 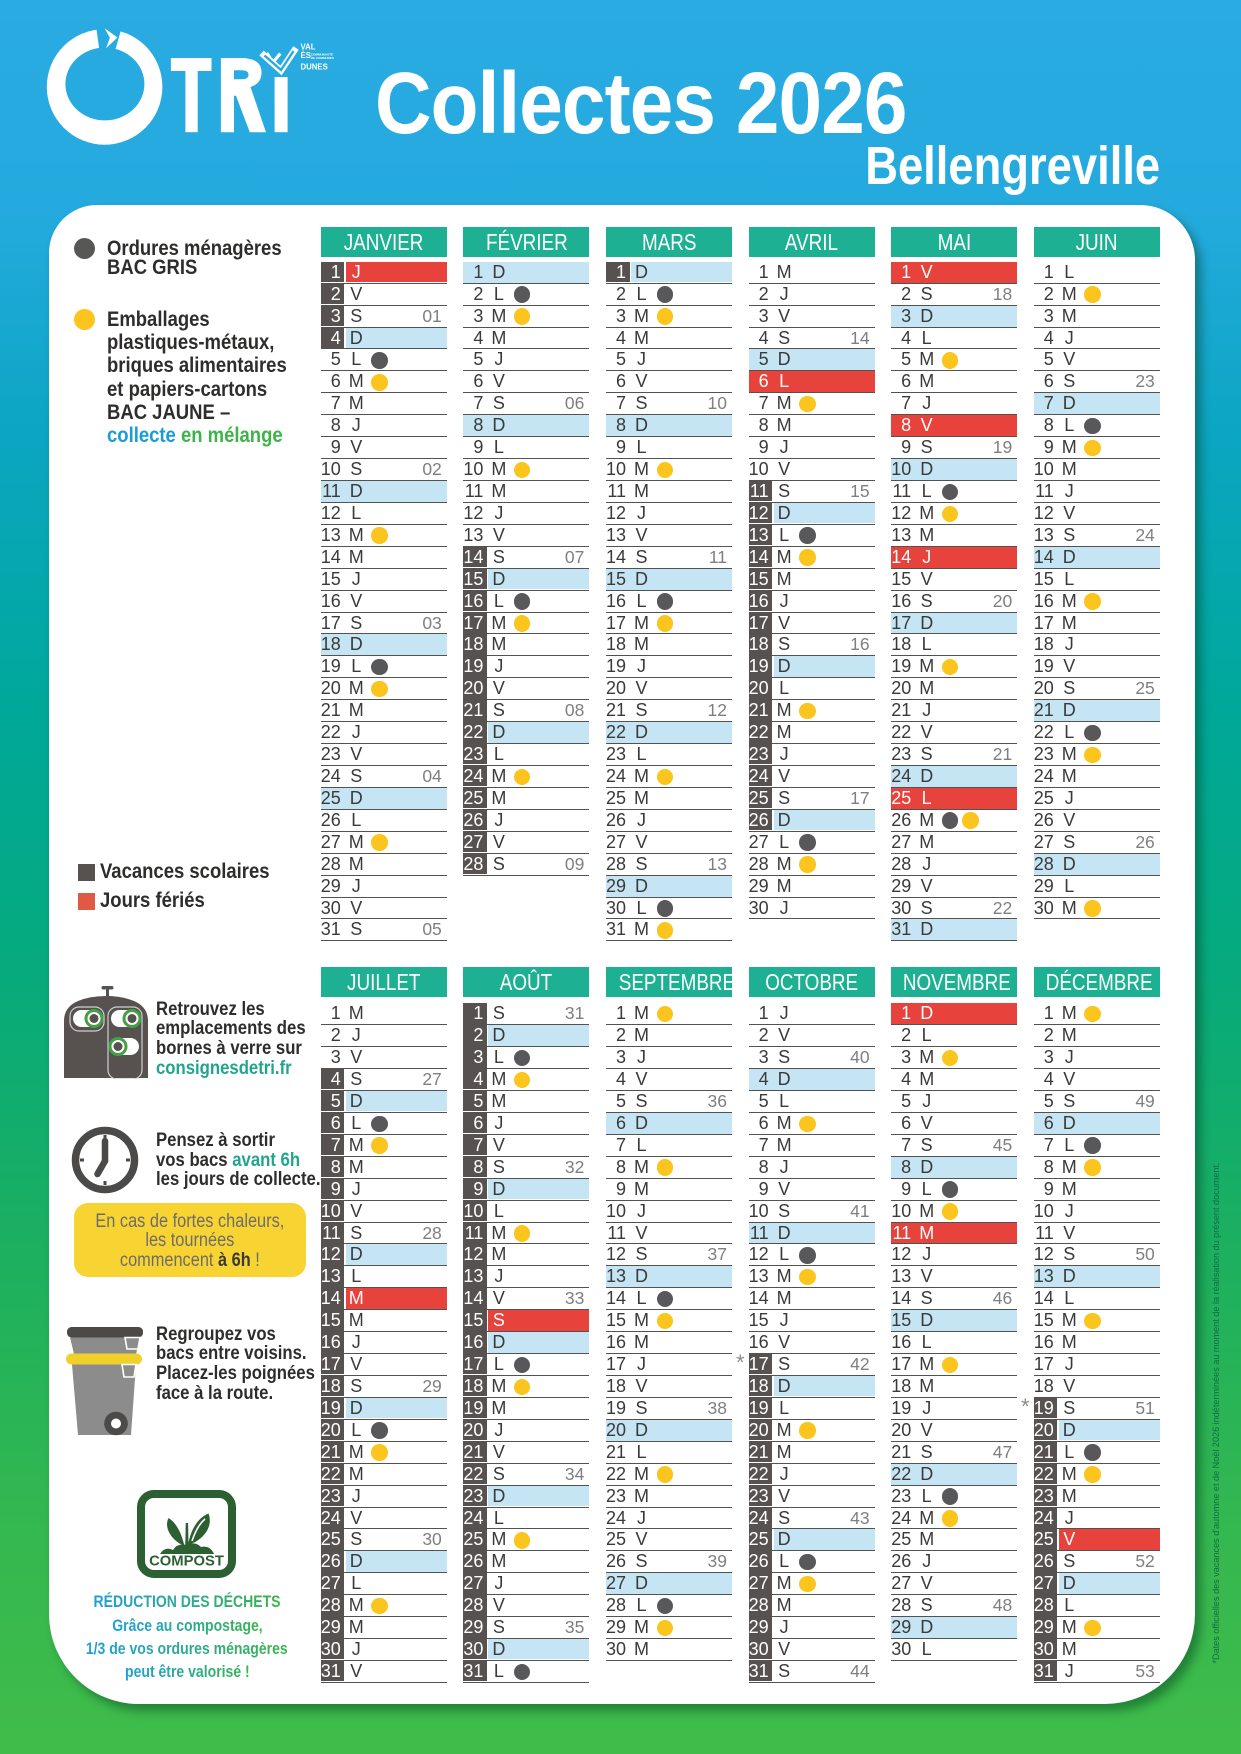 I want to click on svg-text: DUNES, so click(x=314, y=67).